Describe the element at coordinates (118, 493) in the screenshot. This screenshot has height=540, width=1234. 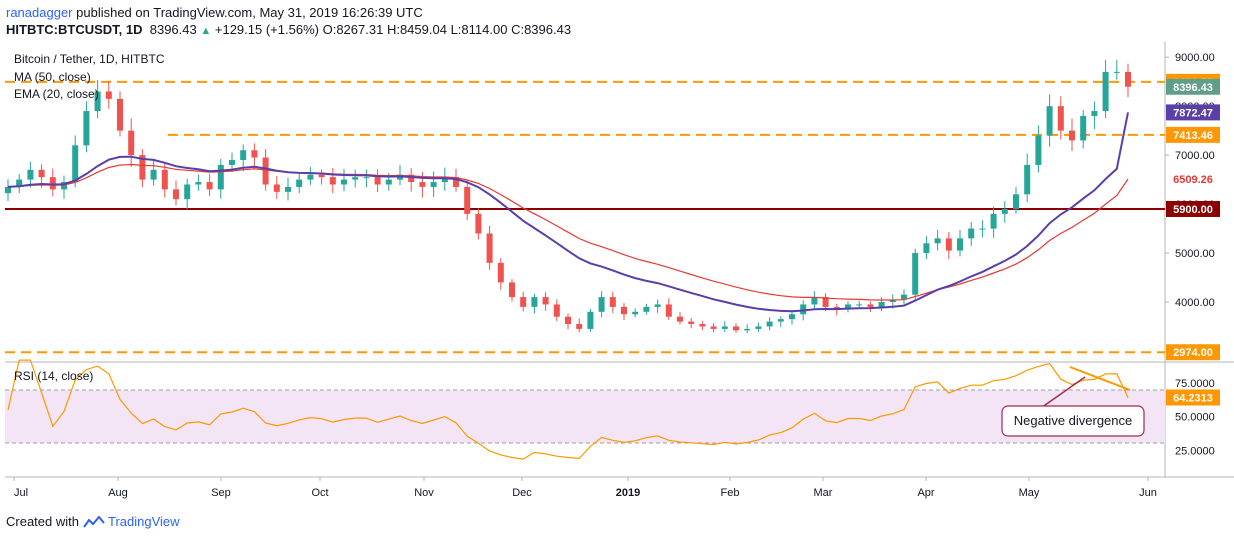
I see `time-tick-label: Aug` at that location.